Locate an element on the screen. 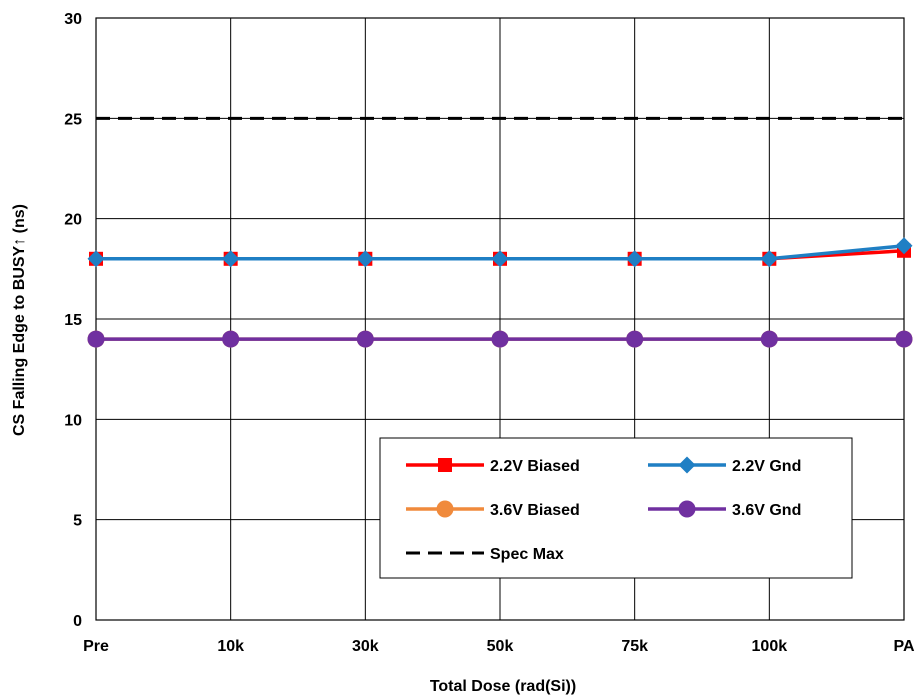 This screenshot has height=700, width=920. x-tick-label: 10k is located at coordinates (230, 646).